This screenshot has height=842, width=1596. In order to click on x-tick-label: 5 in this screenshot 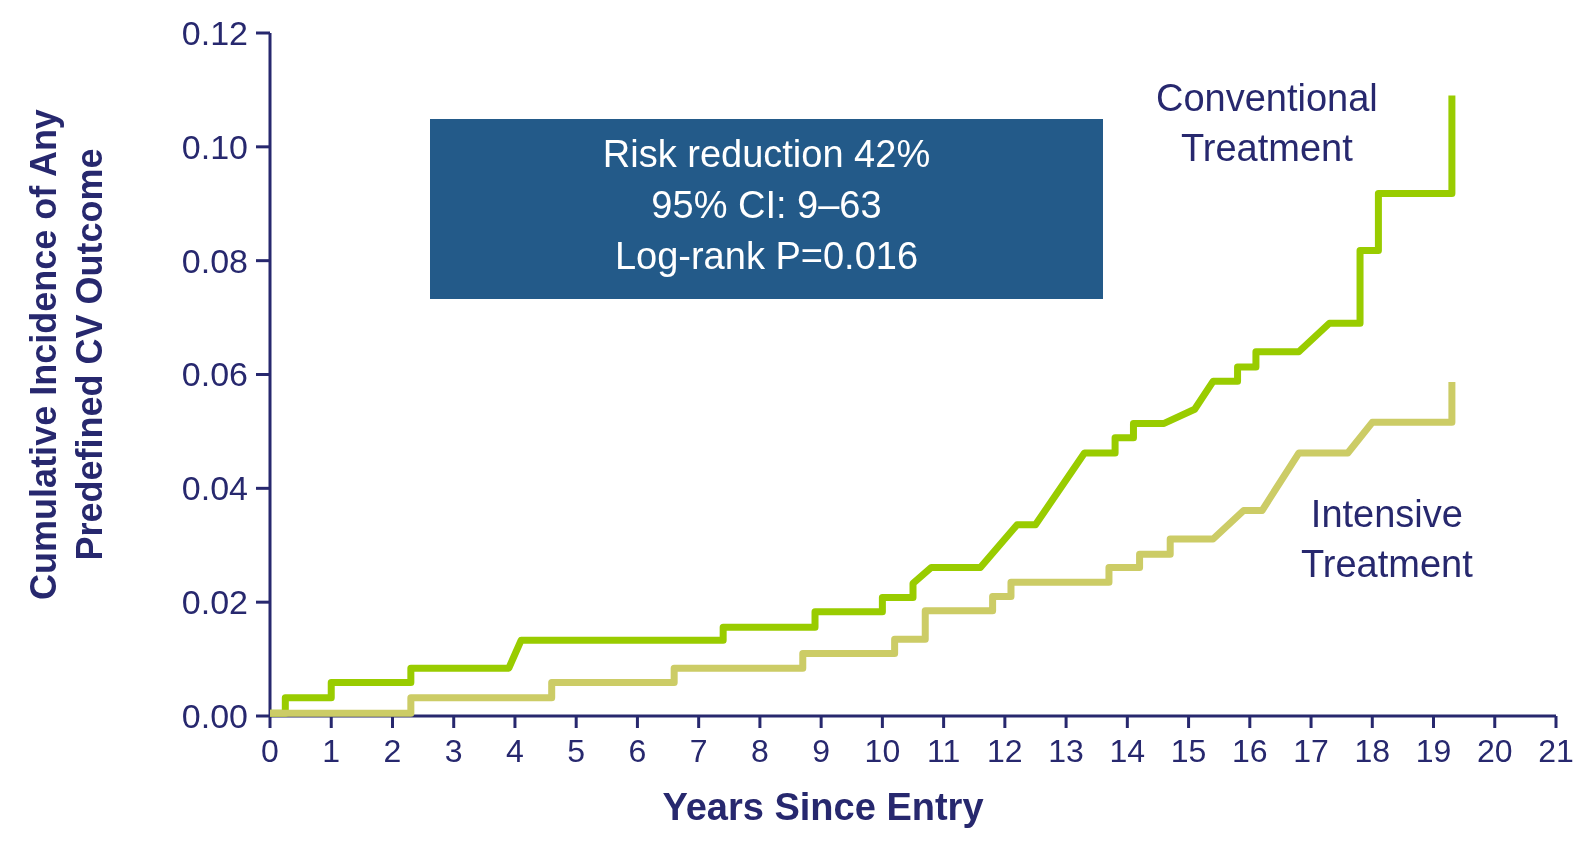, I will do `click(576, 751)`.